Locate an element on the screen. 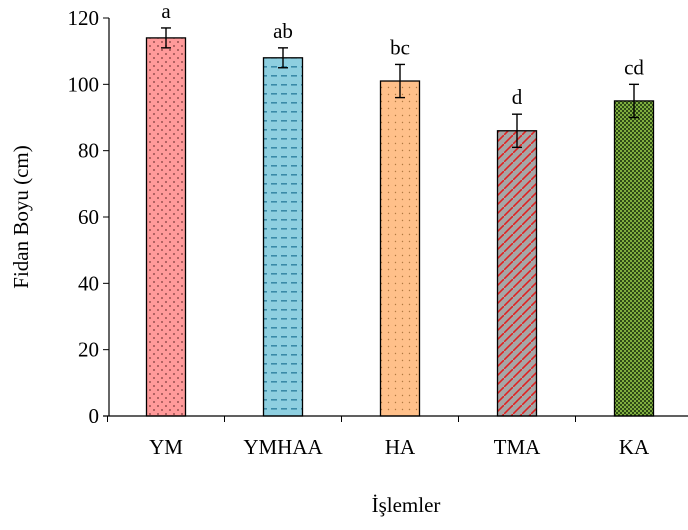 This screenshot has height=530, width=688. x-axis-title: İşlemler is located at coordinates (406, 505).